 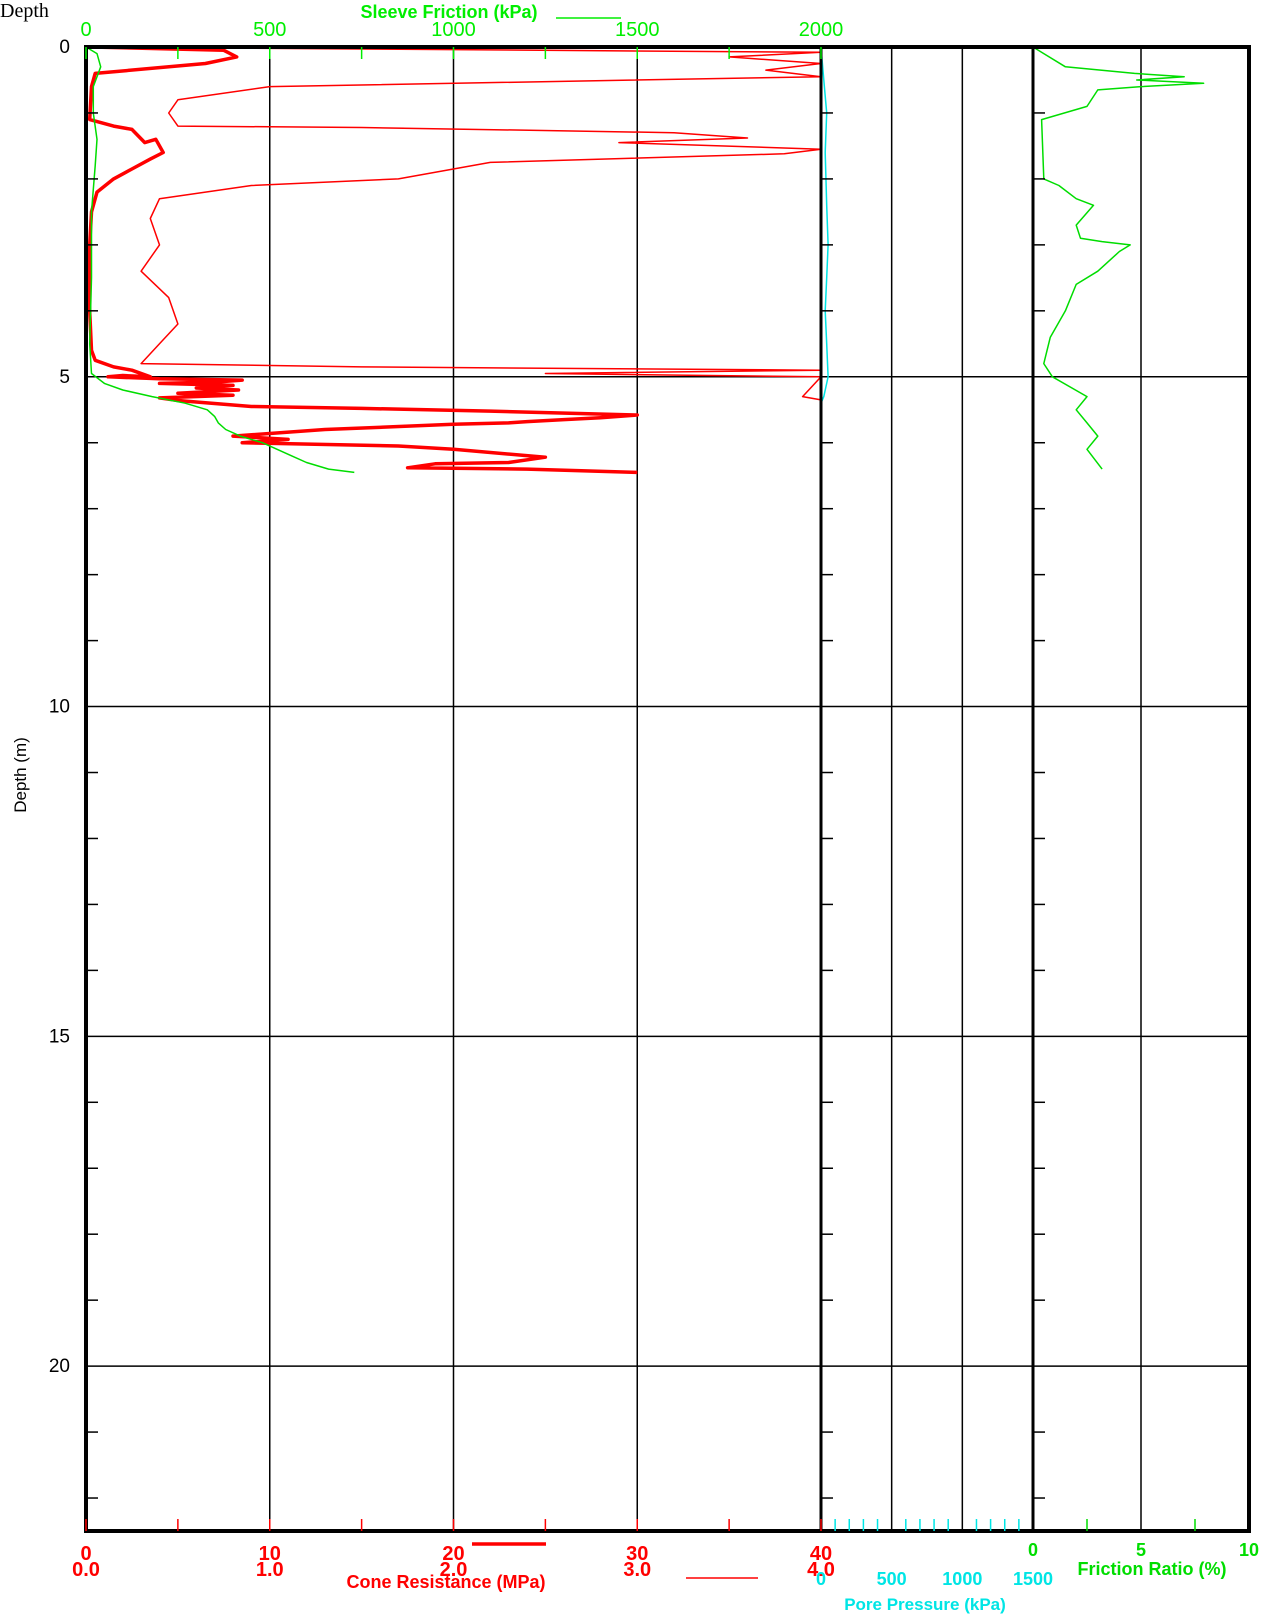 I want to click on cone-resistance-tick-label: 0, so click(x=85, y=1554).